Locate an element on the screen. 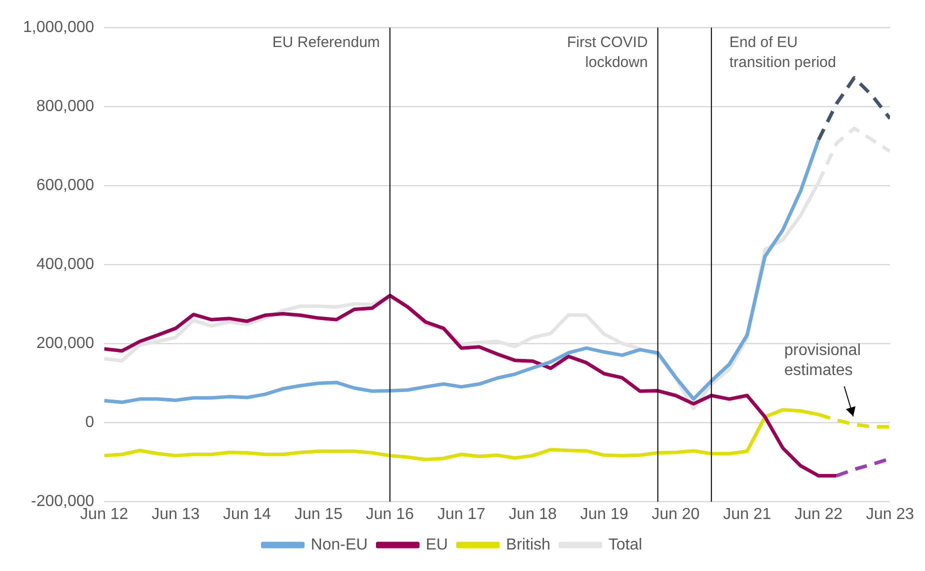  ref-line-label: First COVID lockdown is located at coordinates (607, 53).